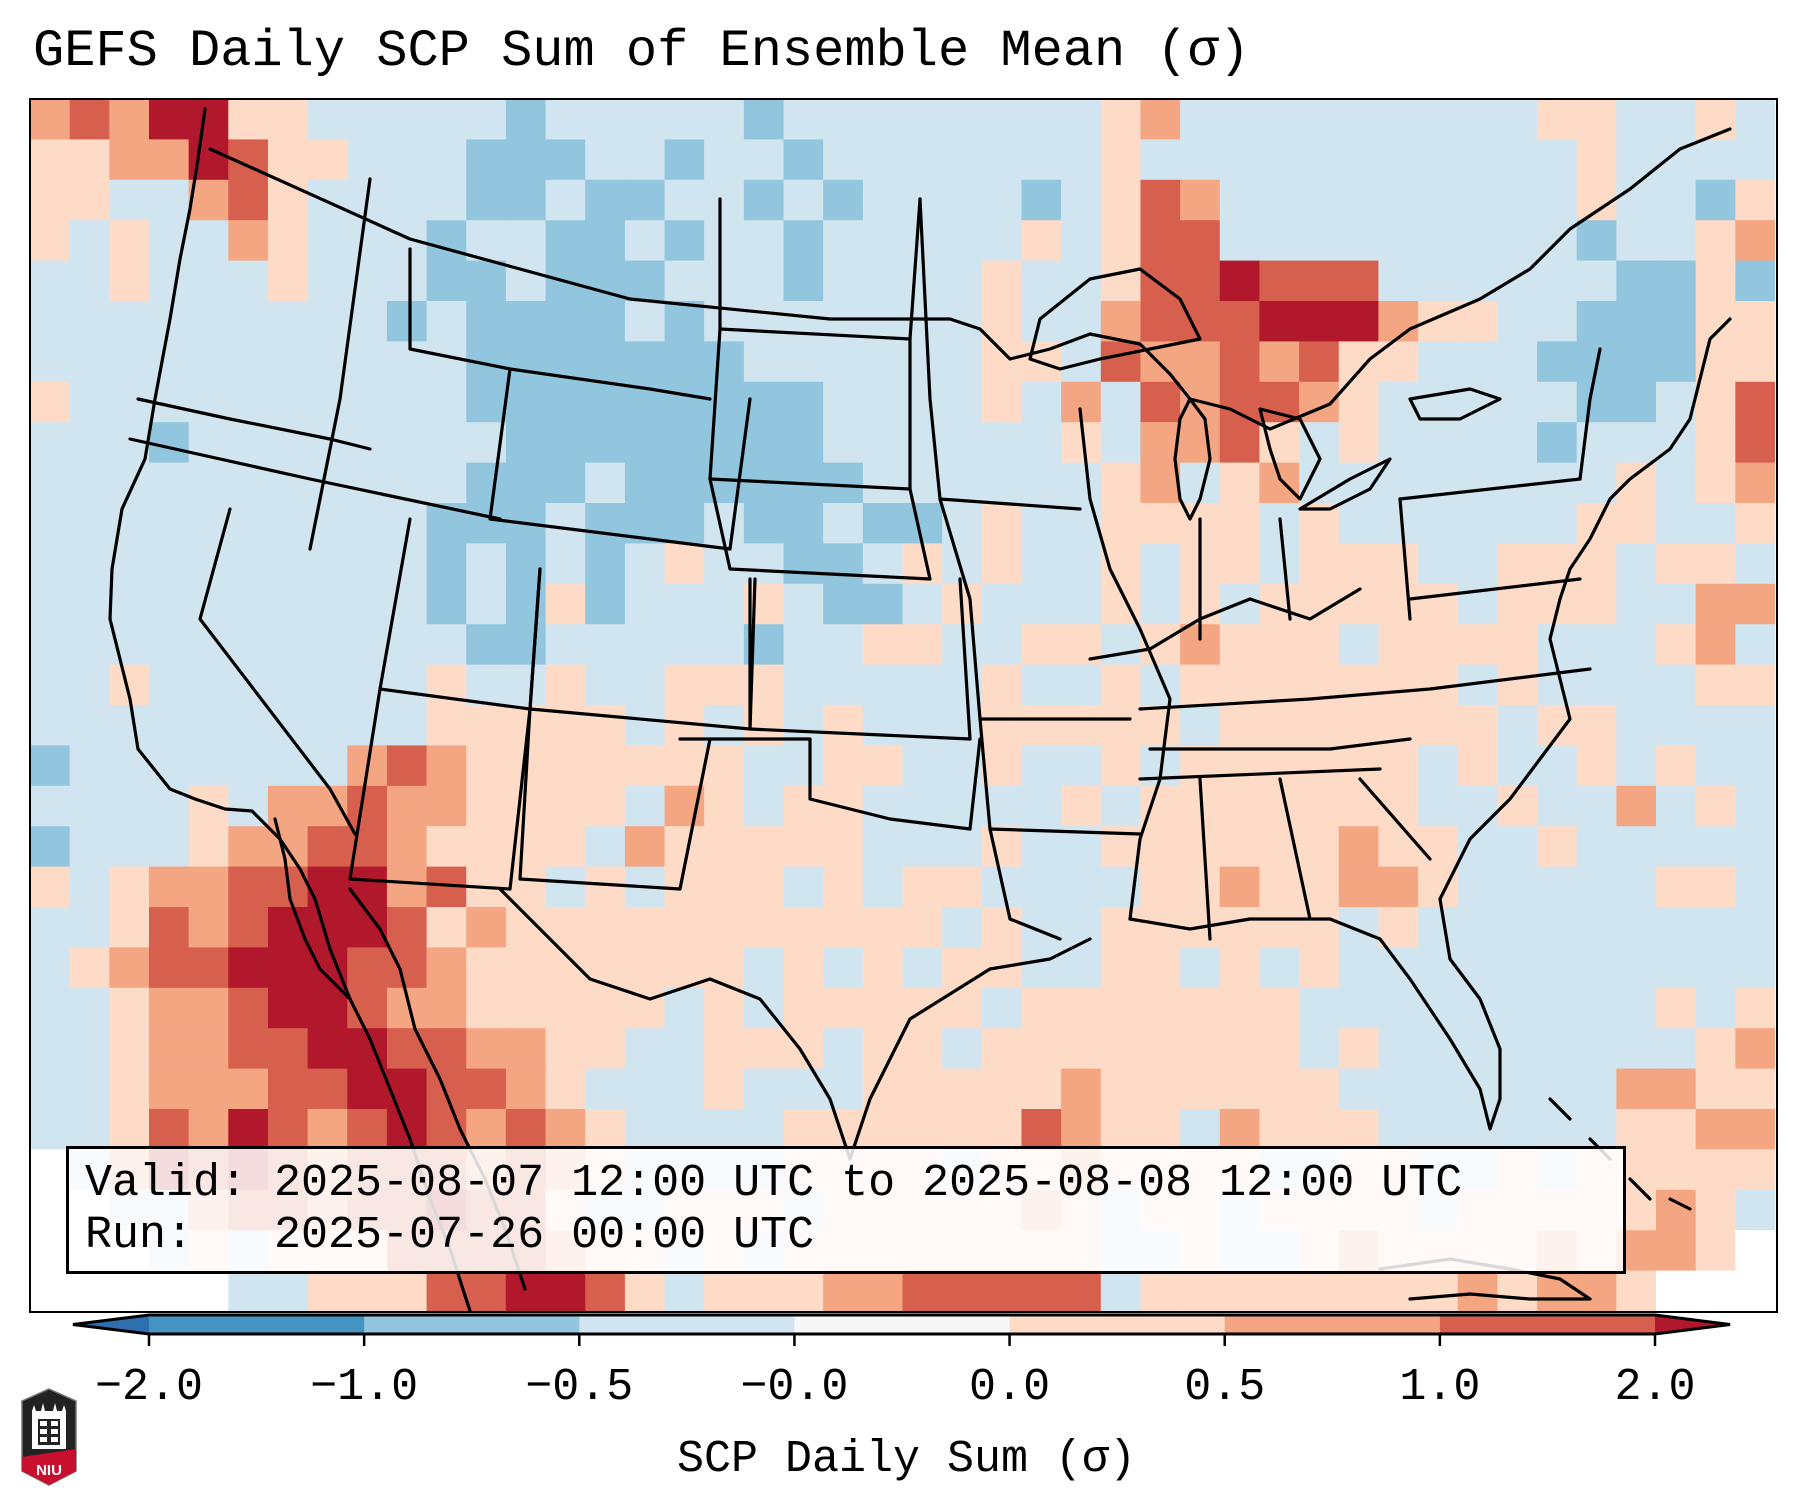 The height and width of the screenshot is (1506, 1803). Describe the element at coordinates (450, 1235) in the screenshot. I see `run-time-text: Run: 2025-07-26 00:00 UTC` at that location.